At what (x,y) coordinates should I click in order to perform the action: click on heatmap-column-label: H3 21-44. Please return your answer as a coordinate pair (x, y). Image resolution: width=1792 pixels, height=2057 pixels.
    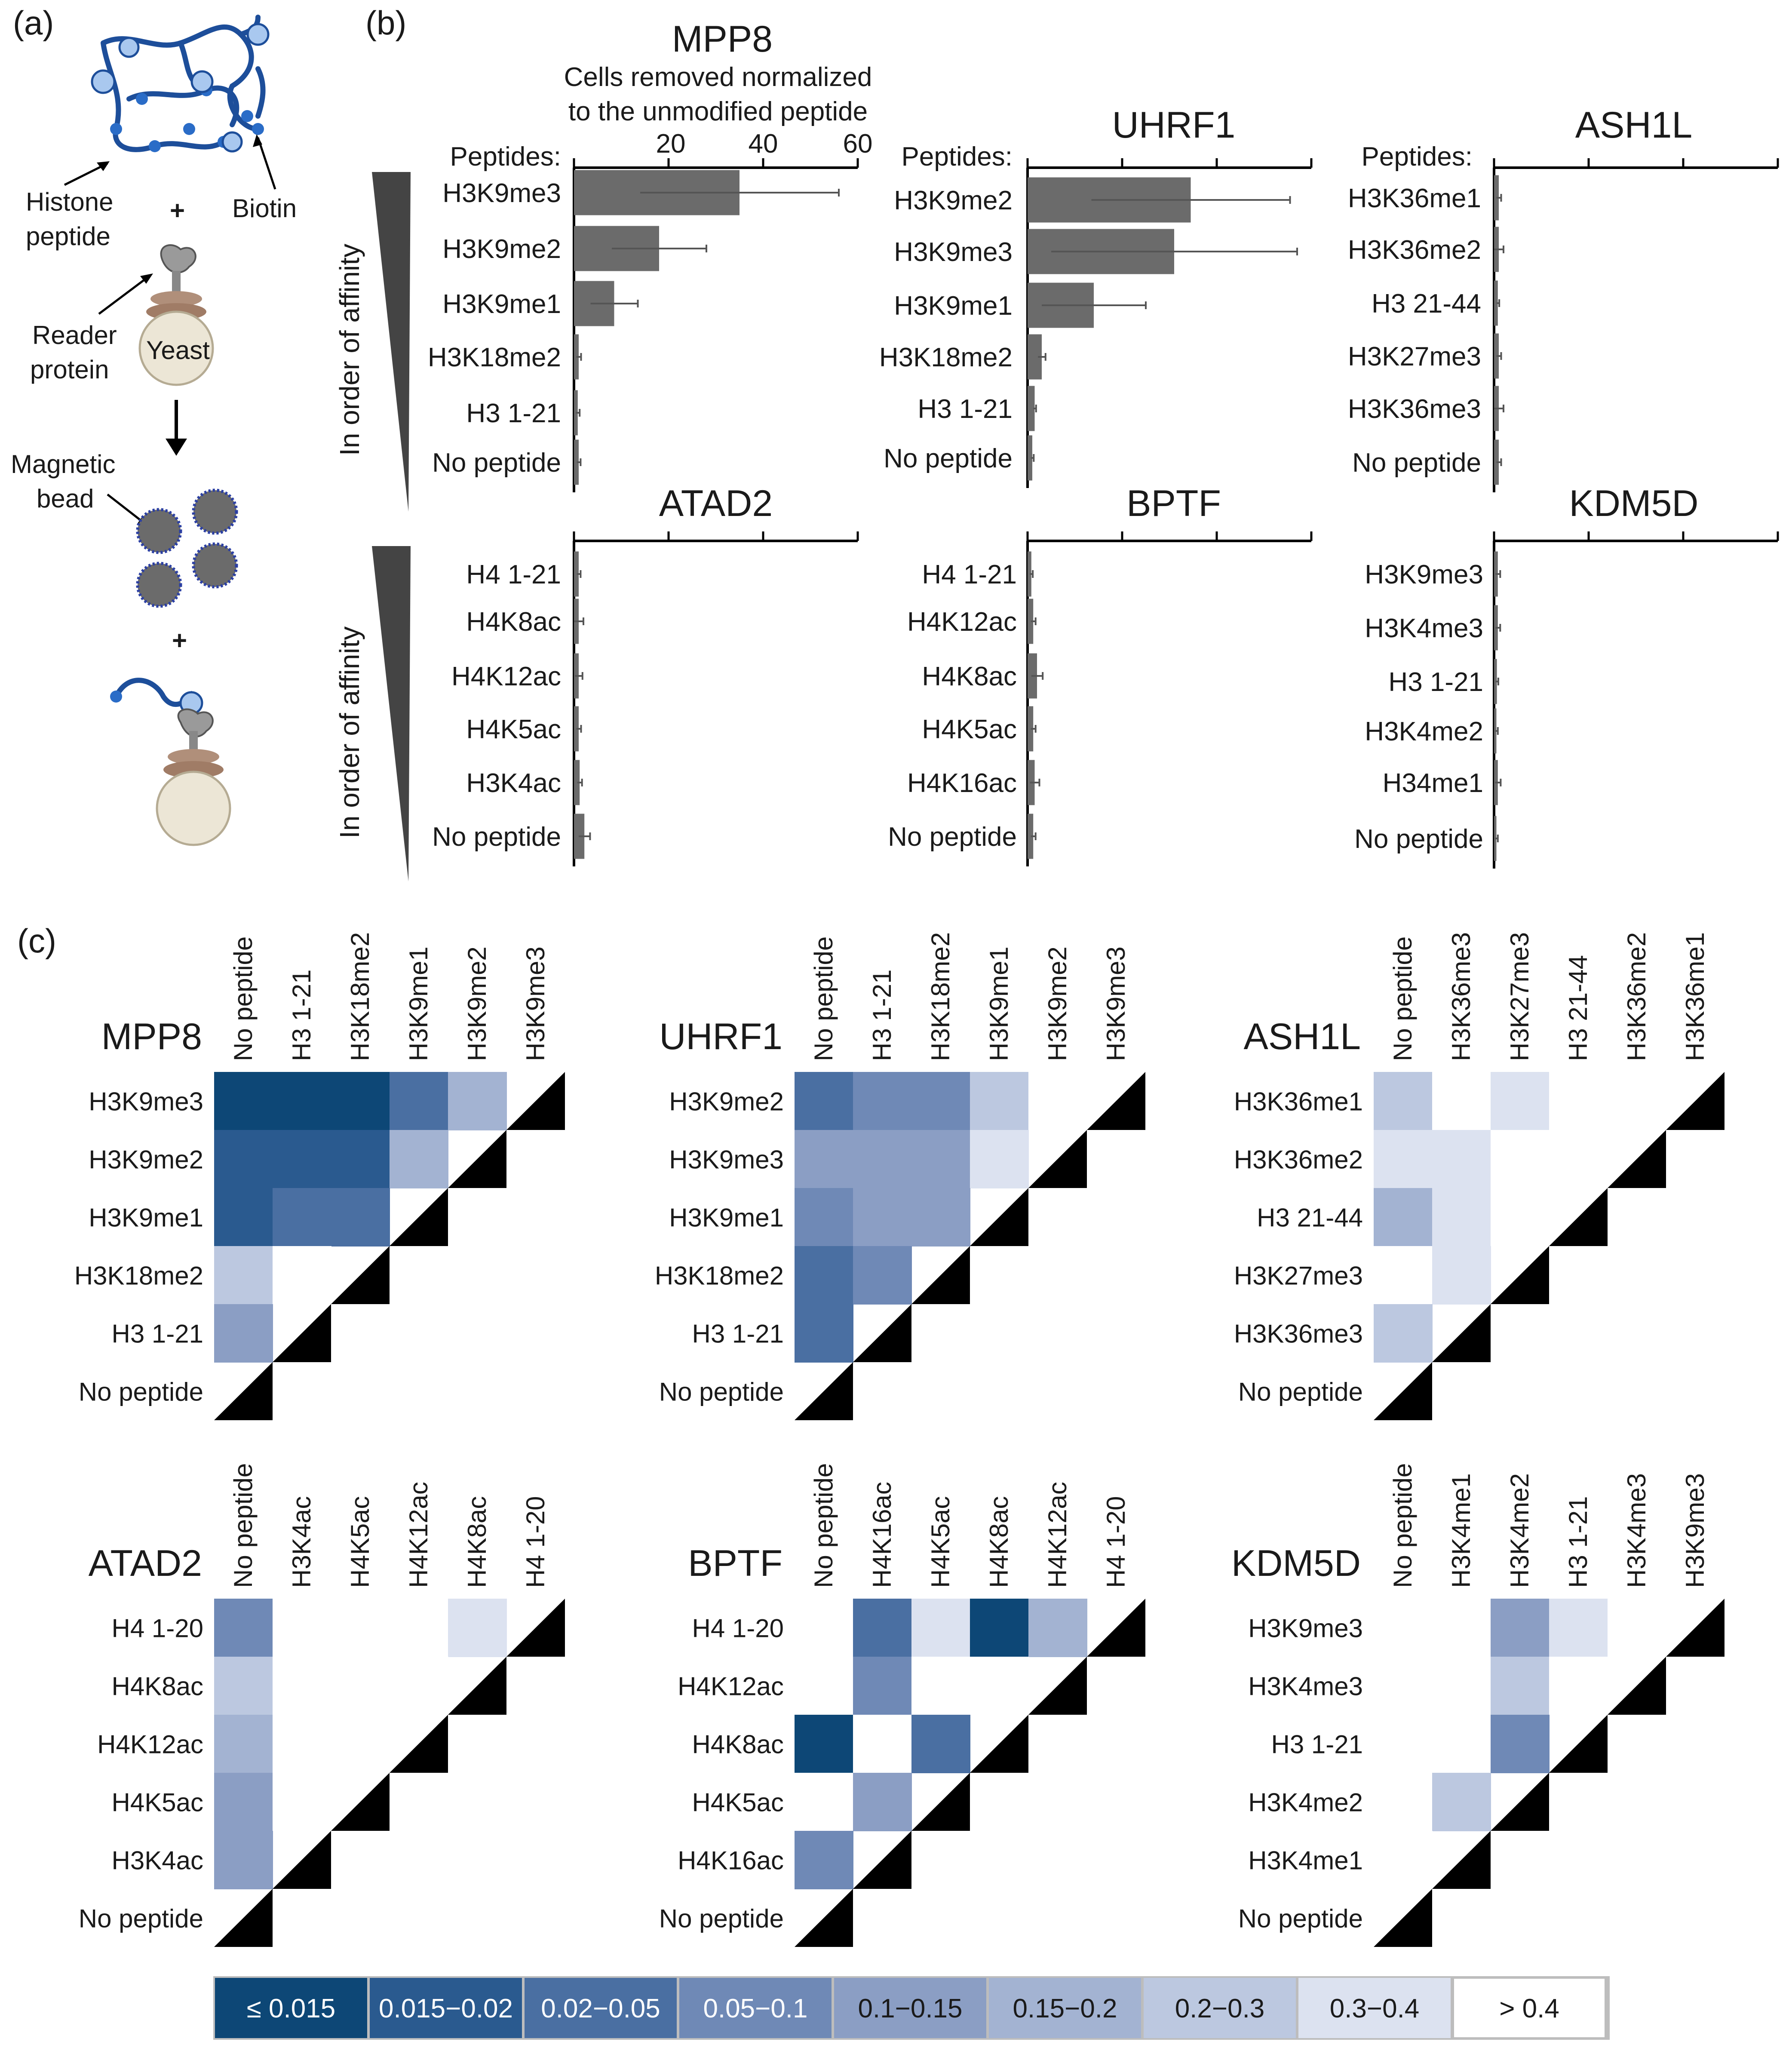
    Looking at the image, I should click on (1578, 1008).